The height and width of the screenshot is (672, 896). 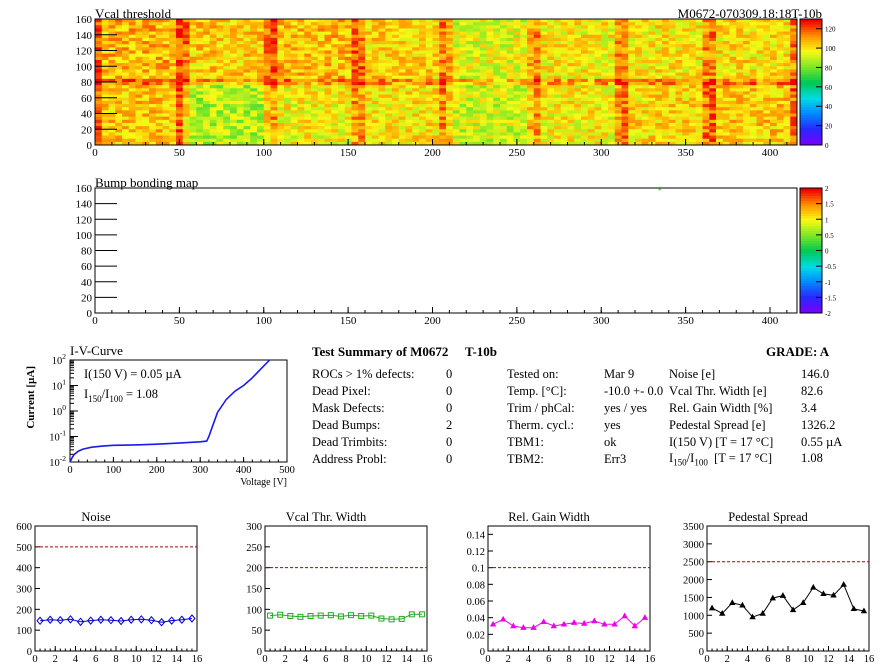 I want to click on x-tick-label: 2, so click(x=285, y=659).